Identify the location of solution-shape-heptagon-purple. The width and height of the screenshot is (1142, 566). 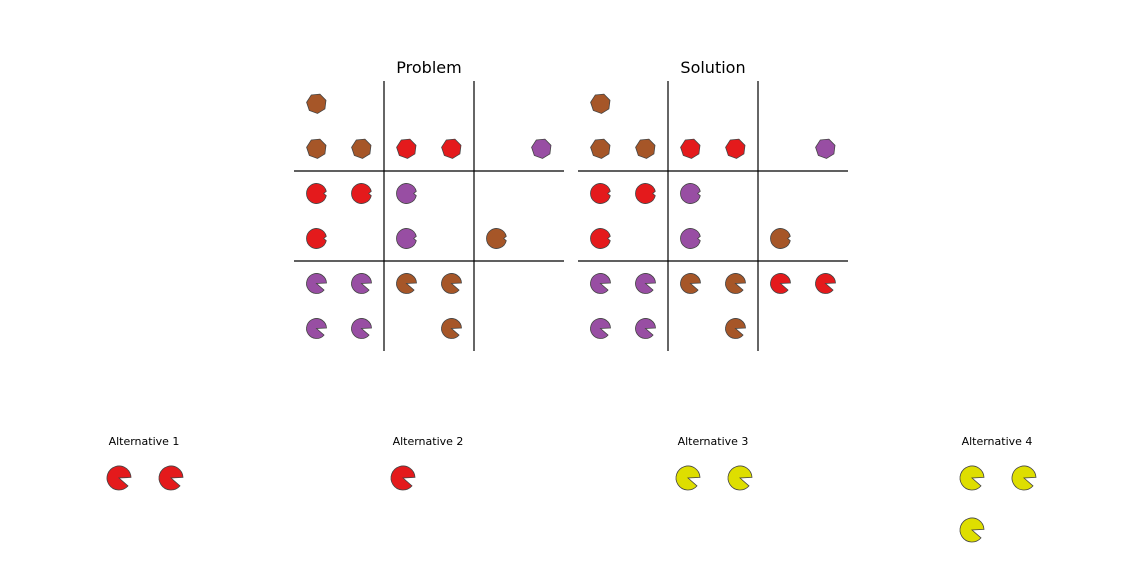
(825, 148).